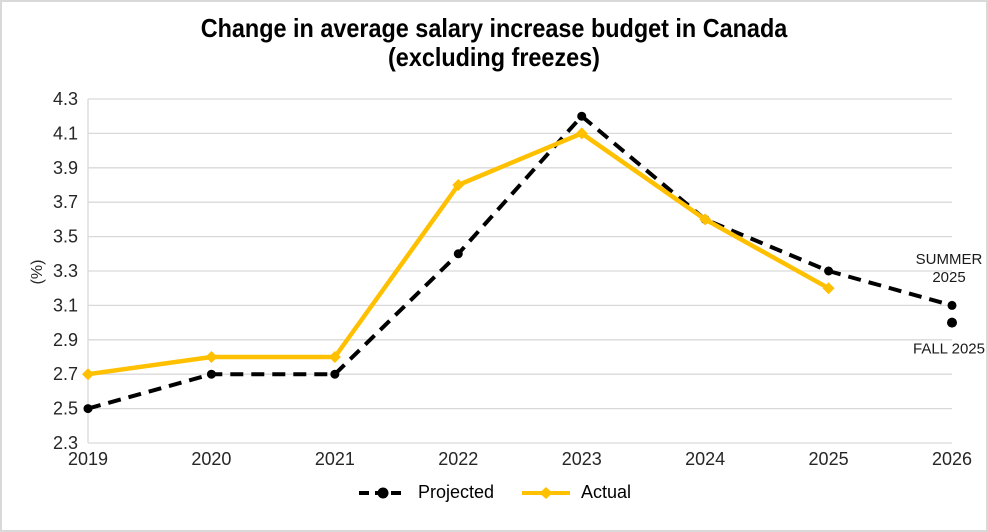 This screenshot has height=532, width=988. I want to click on projected-legend-marker, so click(383, 492).